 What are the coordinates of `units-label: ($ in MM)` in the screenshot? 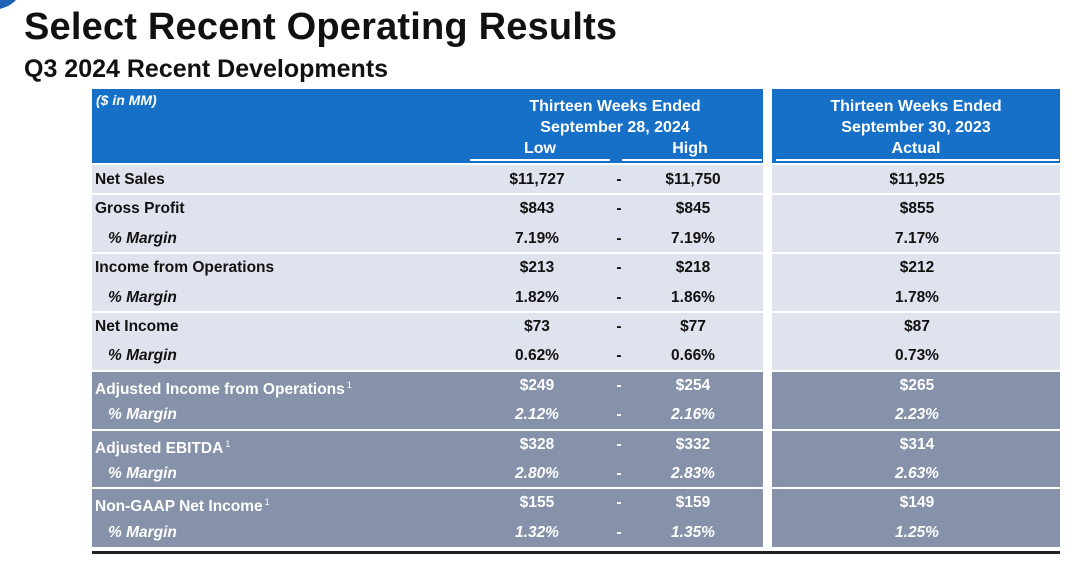 It's located at (126, 100).